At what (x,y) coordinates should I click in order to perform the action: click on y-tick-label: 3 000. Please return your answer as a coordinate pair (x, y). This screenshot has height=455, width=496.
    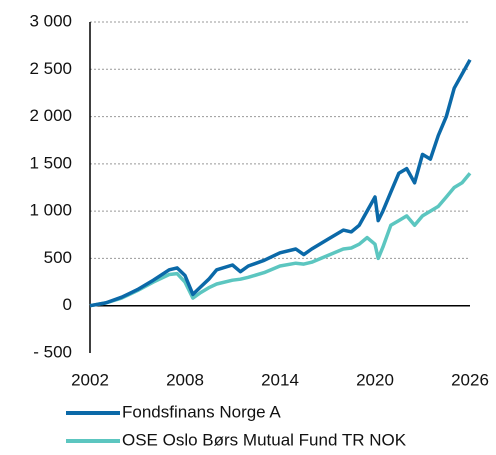
    Looking at the image, I should click on (50, 20).